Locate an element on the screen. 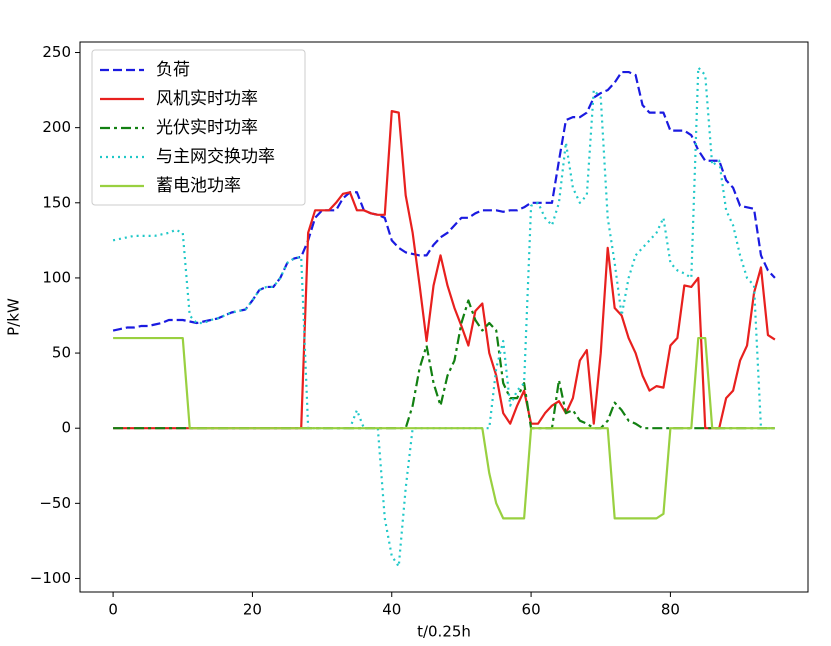 This screenshot has height=646, width=831. x-axis-label: t/0.25h is located at coordinates (444, 632).